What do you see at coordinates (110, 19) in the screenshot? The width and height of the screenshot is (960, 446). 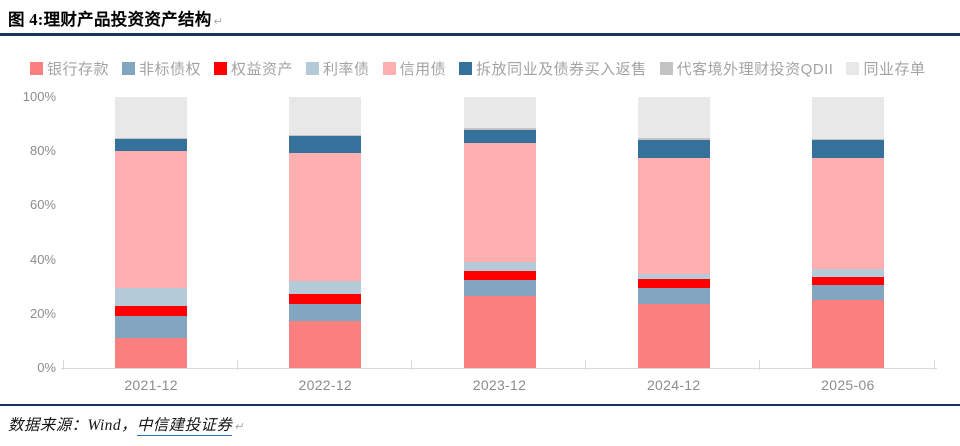 I see `figure-title-text: 图 4:理财产品投资资产结构` at bounding box center [110, 19].